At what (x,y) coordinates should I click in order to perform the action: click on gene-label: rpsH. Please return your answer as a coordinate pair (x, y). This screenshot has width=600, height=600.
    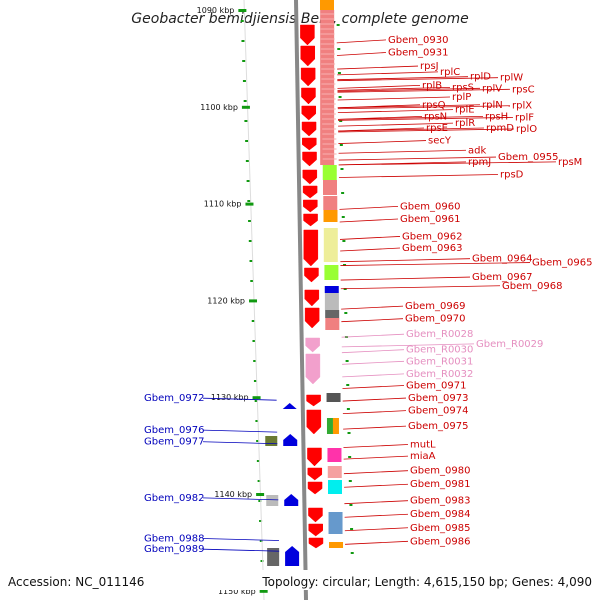
    Looking at the image, I should click on (496, 116).